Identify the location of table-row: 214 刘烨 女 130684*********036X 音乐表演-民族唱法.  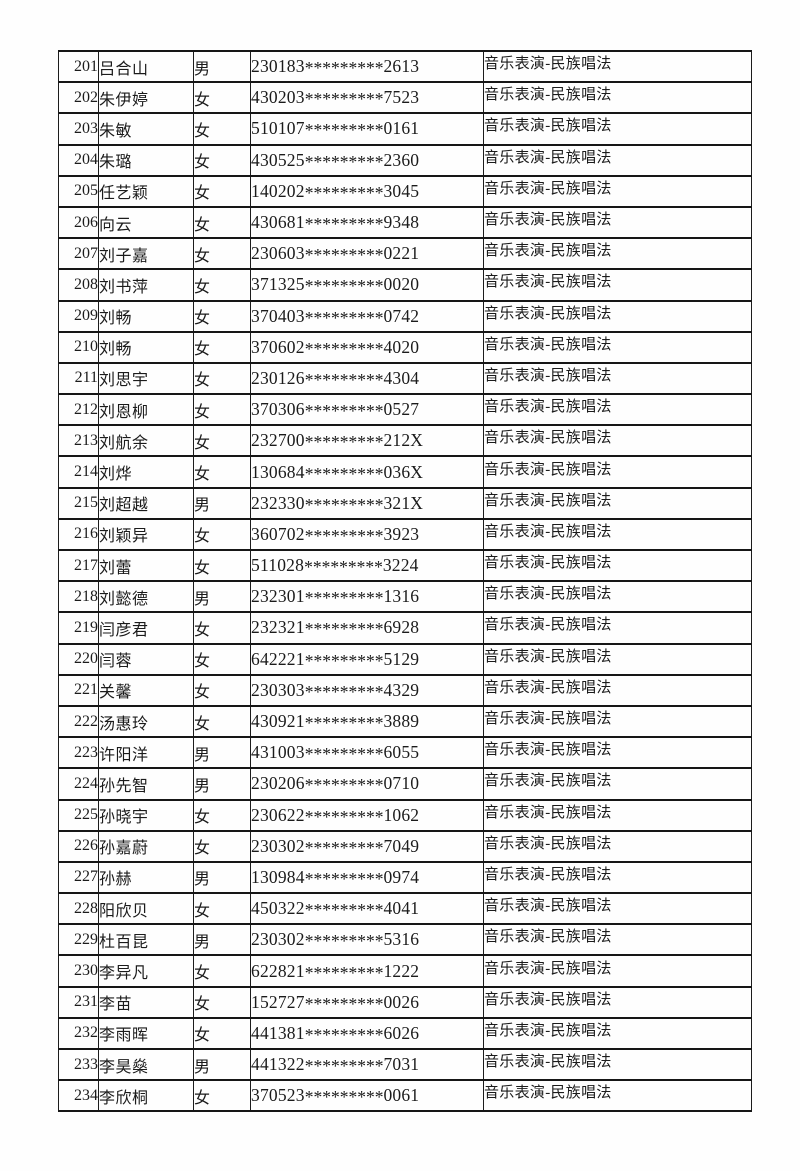
(405, 472).